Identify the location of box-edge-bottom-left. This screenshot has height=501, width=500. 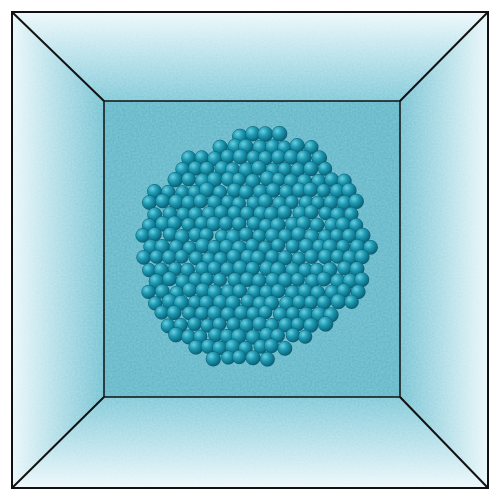
(58, 442).